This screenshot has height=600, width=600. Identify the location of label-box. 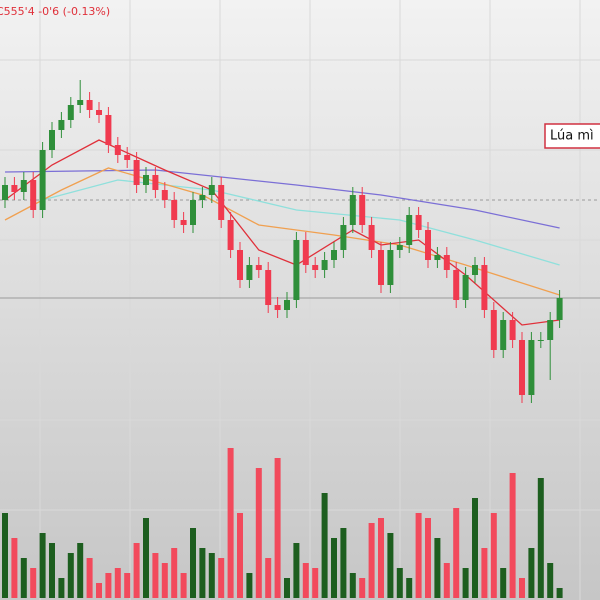
(572, 136).